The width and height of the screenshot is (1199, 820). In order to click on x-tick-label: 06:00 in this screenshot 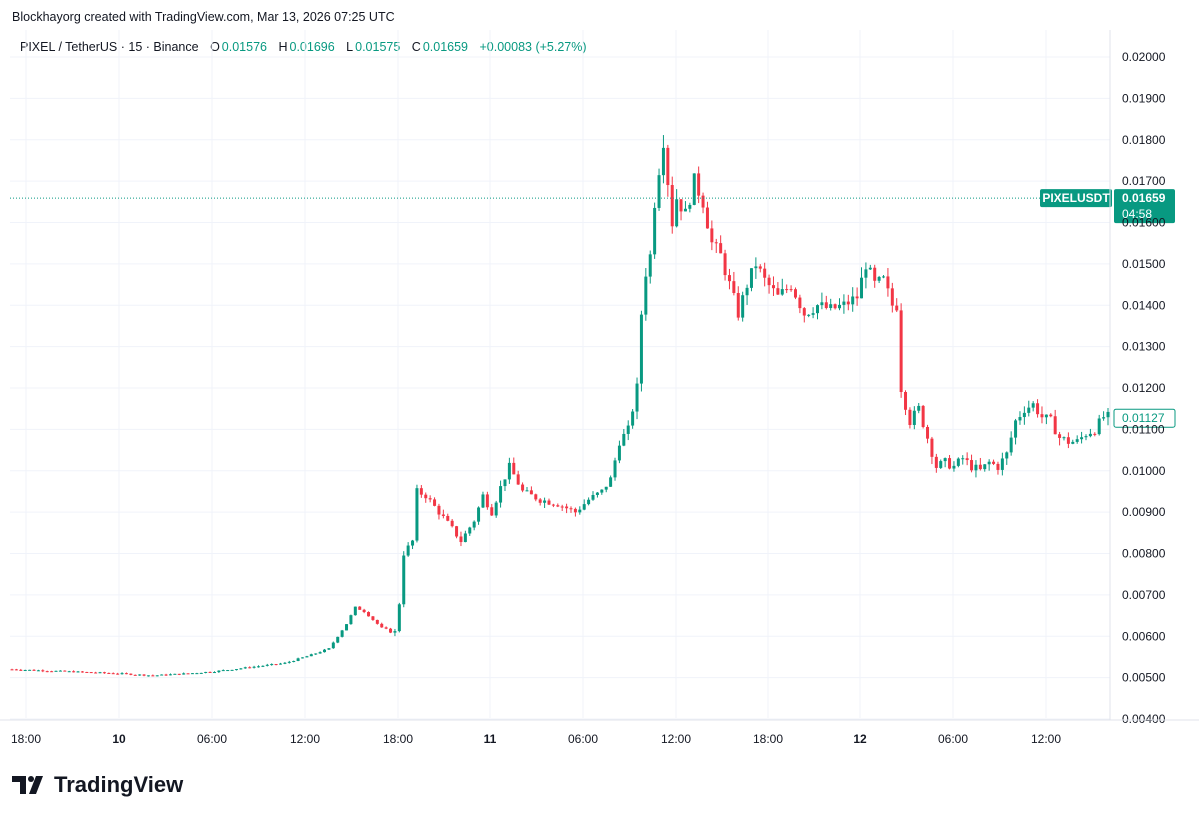, I will do `click(583, 739)`.